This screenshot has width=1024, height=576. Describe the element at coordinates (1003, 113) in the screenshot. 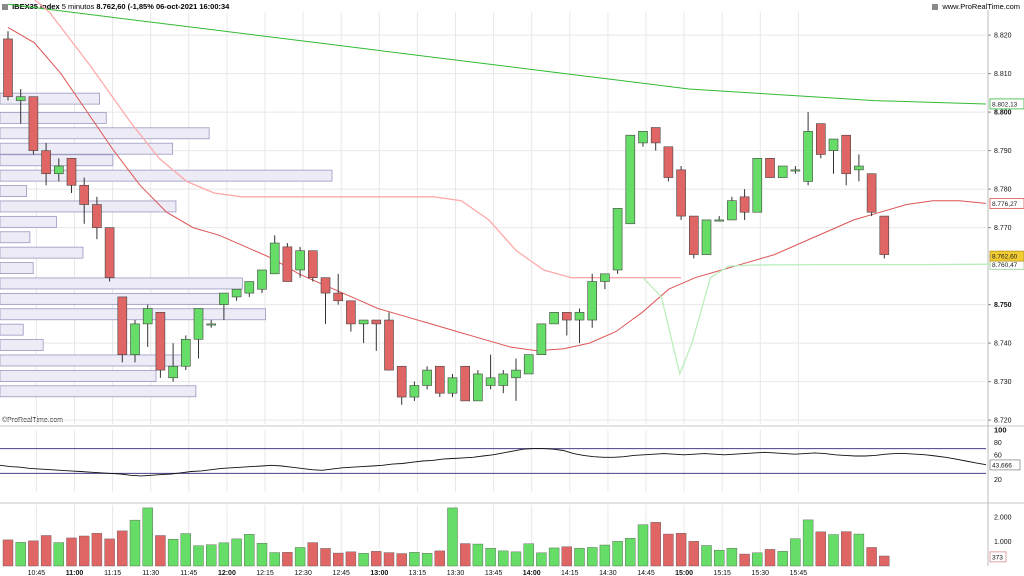

I see `y-tick-label: 8.800` at that location.